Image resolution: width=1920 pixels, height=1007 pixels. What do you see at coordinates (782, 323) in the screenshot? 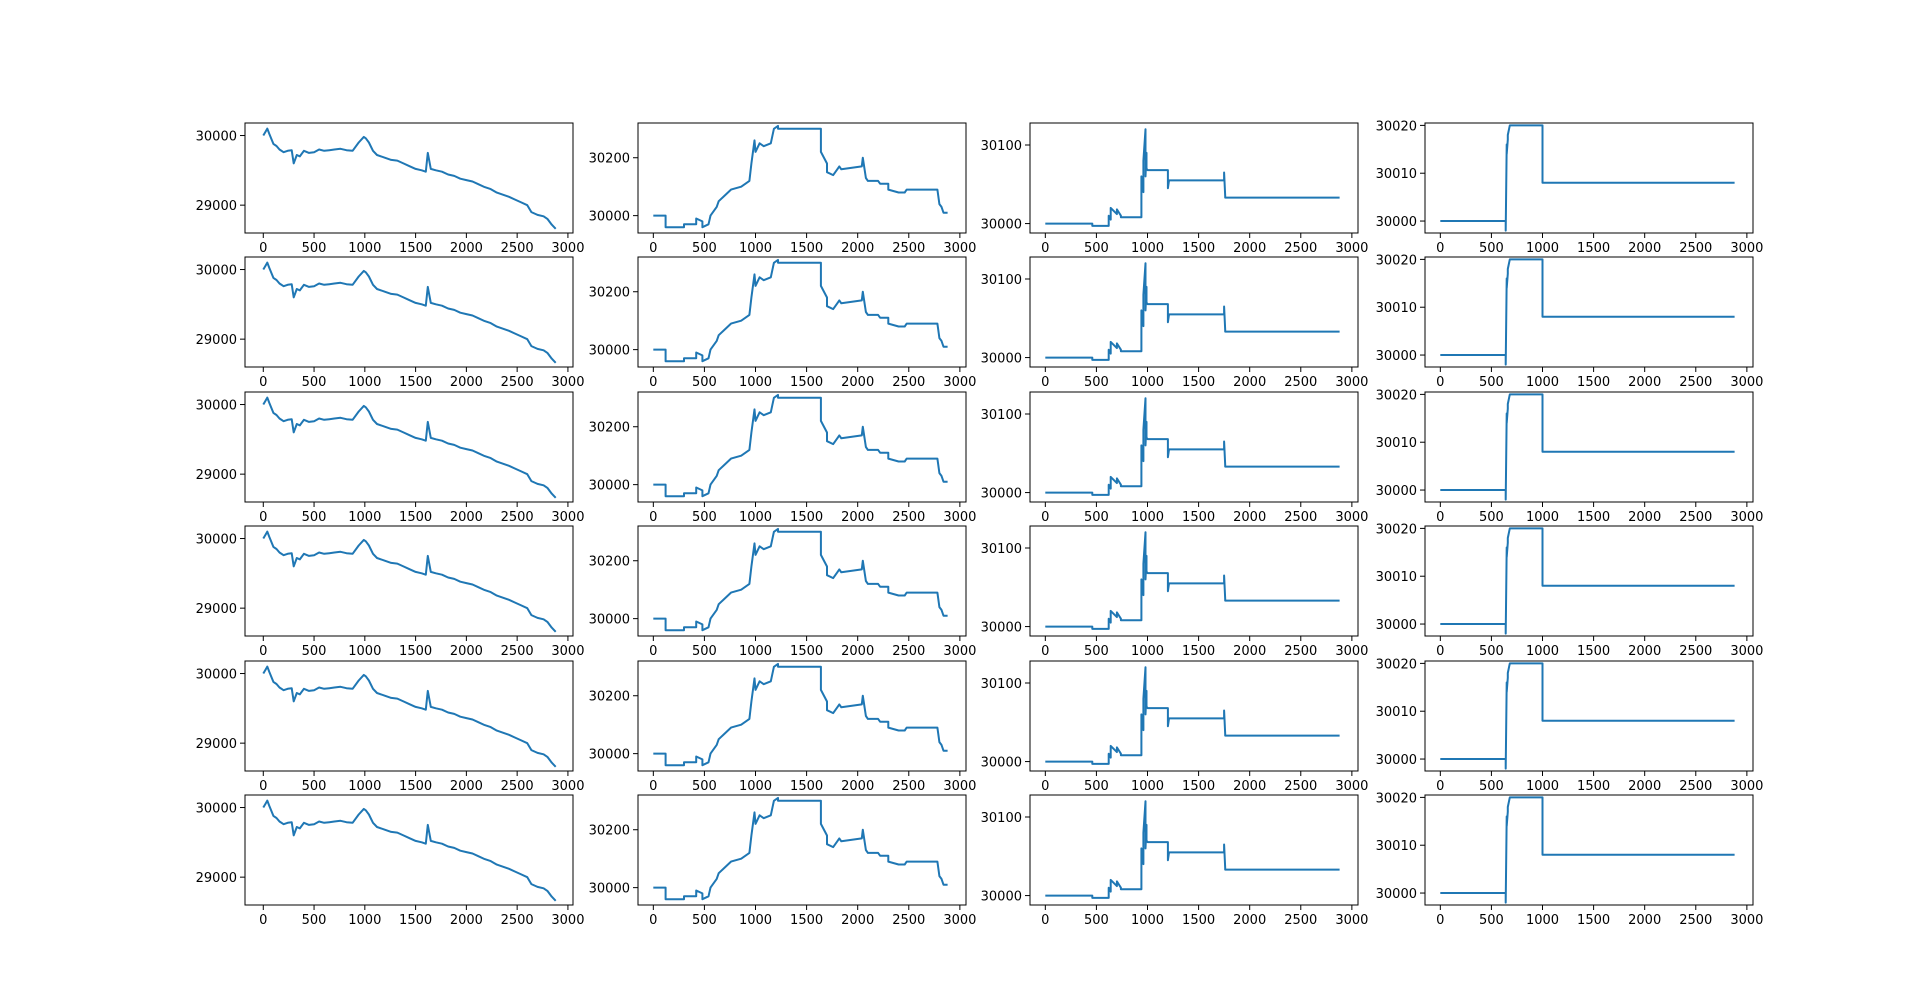
I see `subplot-r2-c2: 0 500 1000 1500 2000 2500 3000 30000 30200` at bounding box center [782, 323].